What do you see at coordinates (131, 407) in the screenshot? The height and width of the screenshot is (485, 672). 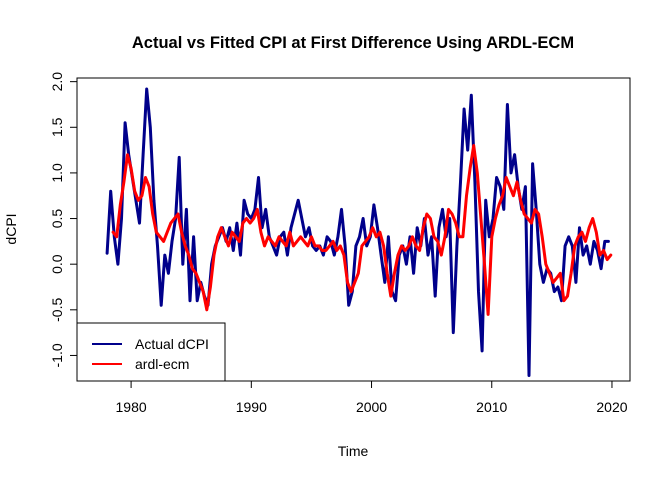 I see `x-tick-label: 1980` at bounding box center [131, 407].